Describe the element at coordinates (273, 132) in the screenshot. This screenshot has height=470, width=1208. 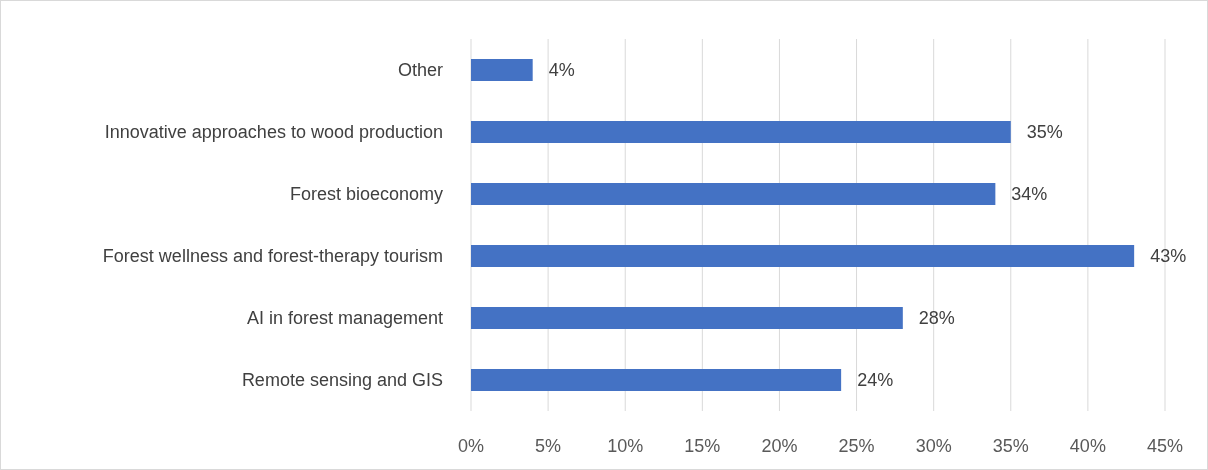
I see `y-tick-label: Innovative approaches to wood production` at that location.